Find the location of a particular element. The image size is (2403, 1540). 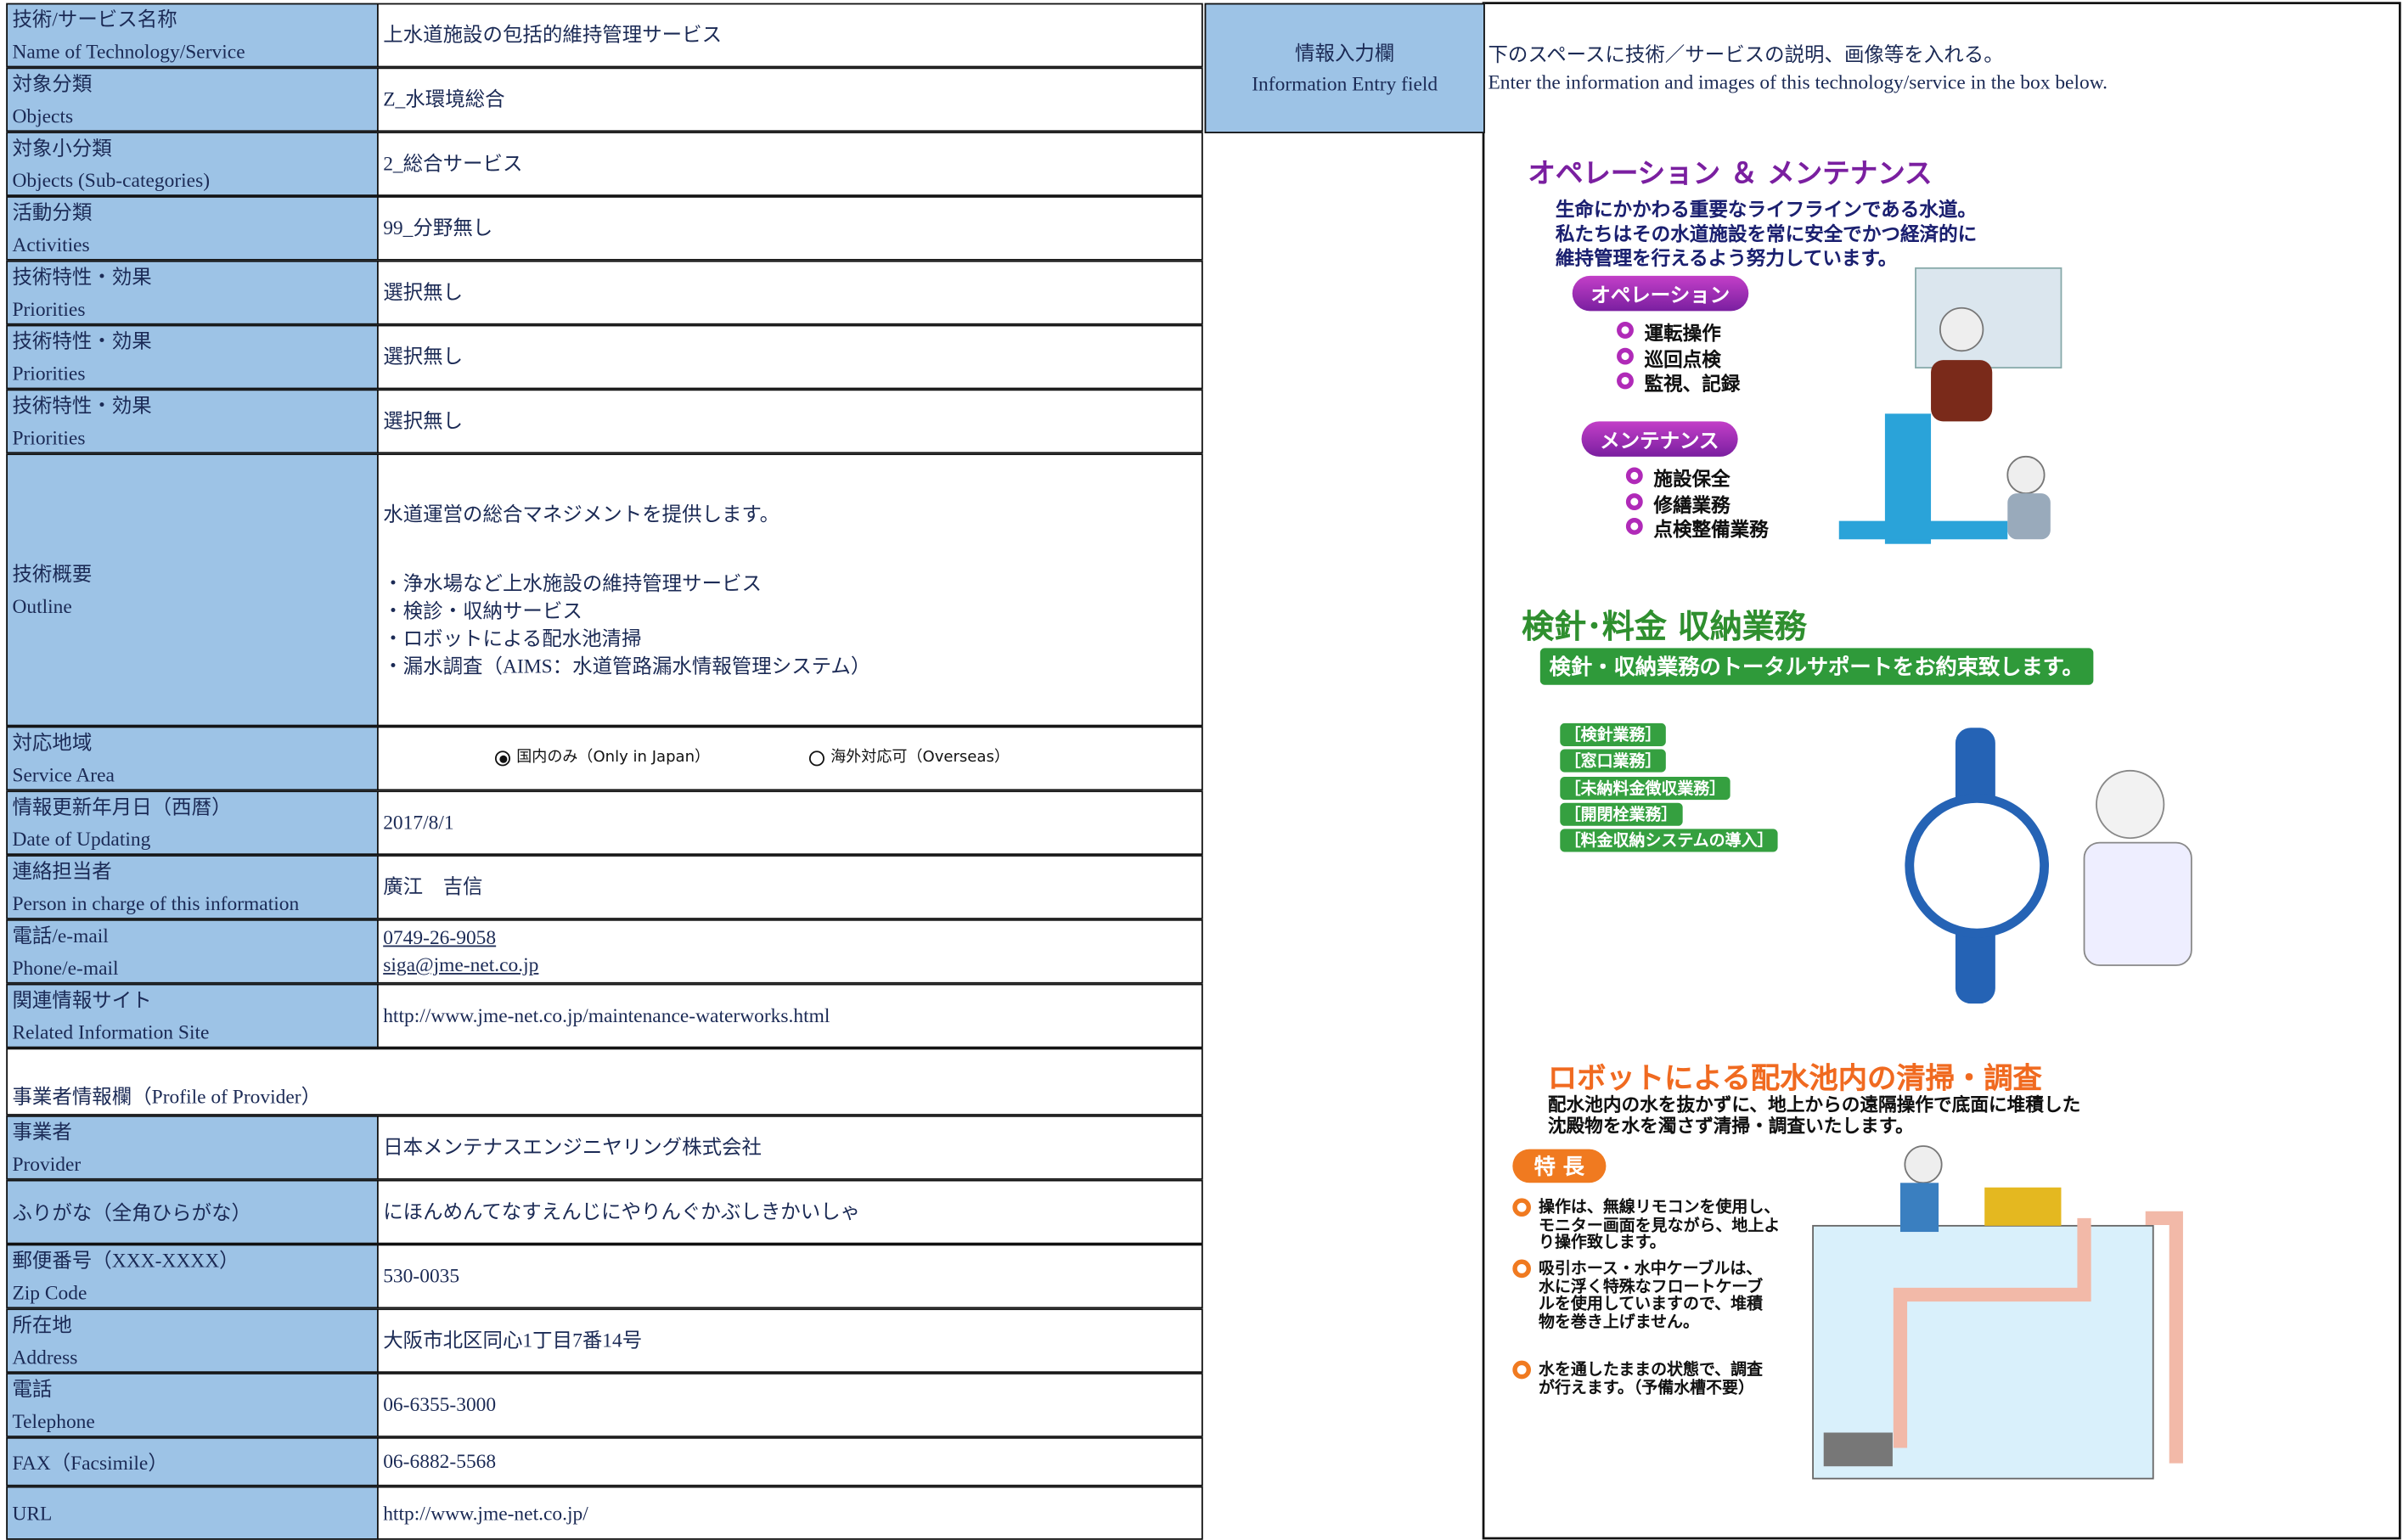

value-line: 水道運営の総合マネジメントを提供します。 is located at coordinates (581, 514).